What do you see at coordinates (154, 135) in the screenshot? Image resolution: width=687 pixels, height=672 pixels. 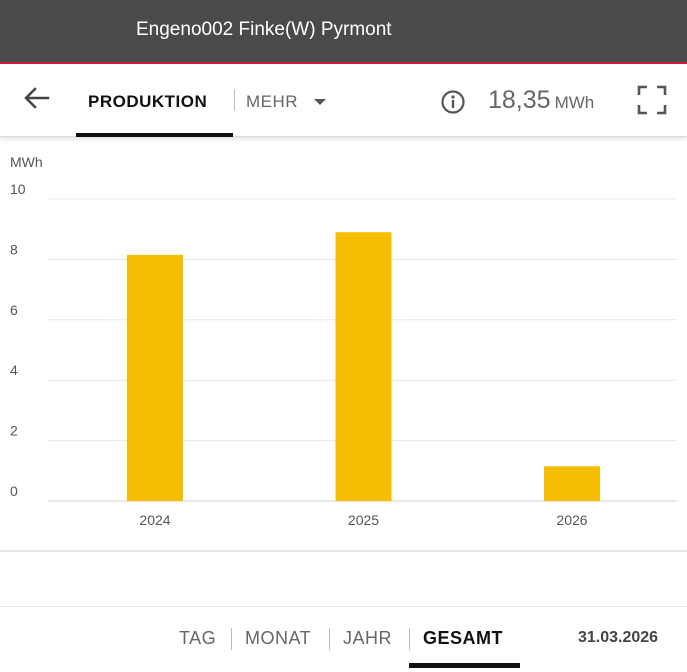 I see `active-tab-indicator` at bounding box center [154, 135].